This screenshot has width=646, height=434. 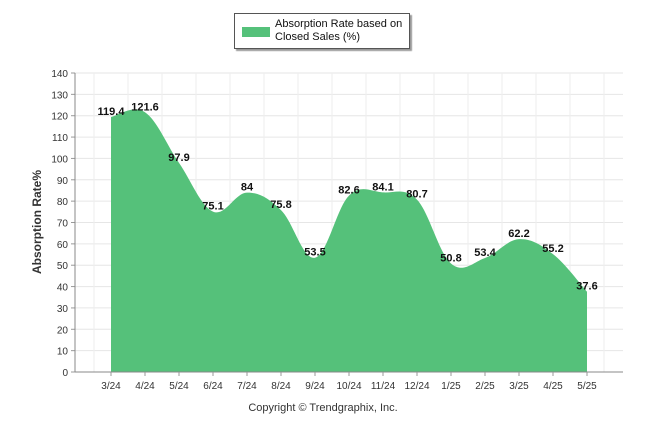 I want to click on data-label: 37.6, so click(x=586, y=287).